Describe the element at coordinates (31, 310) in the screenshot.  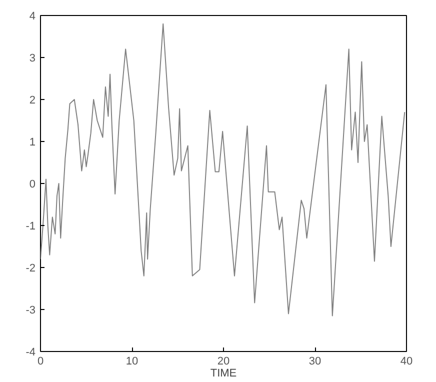
I see `y-tick-label: -3` at that location.